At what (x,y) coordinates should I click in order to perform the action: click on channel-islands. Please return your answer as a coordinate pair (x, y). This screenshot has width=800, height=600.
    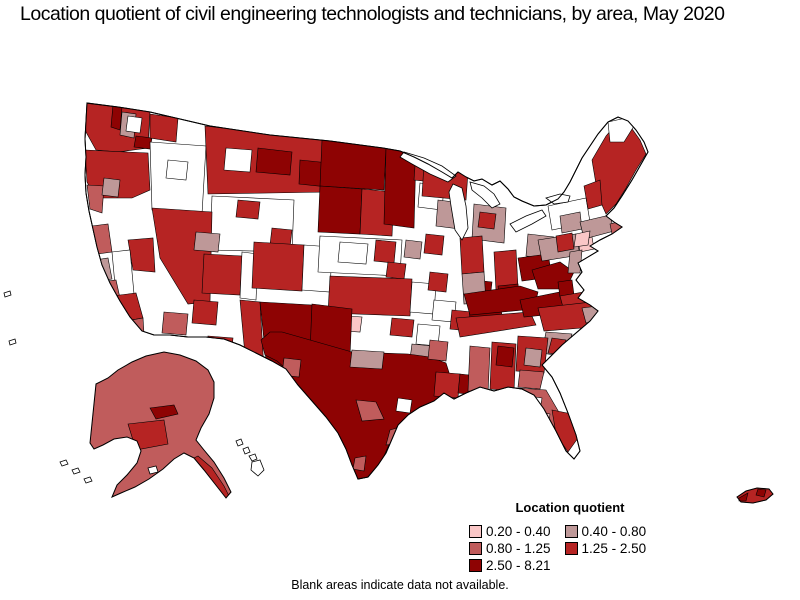
    Looking at the image, I should click on (10, 318).